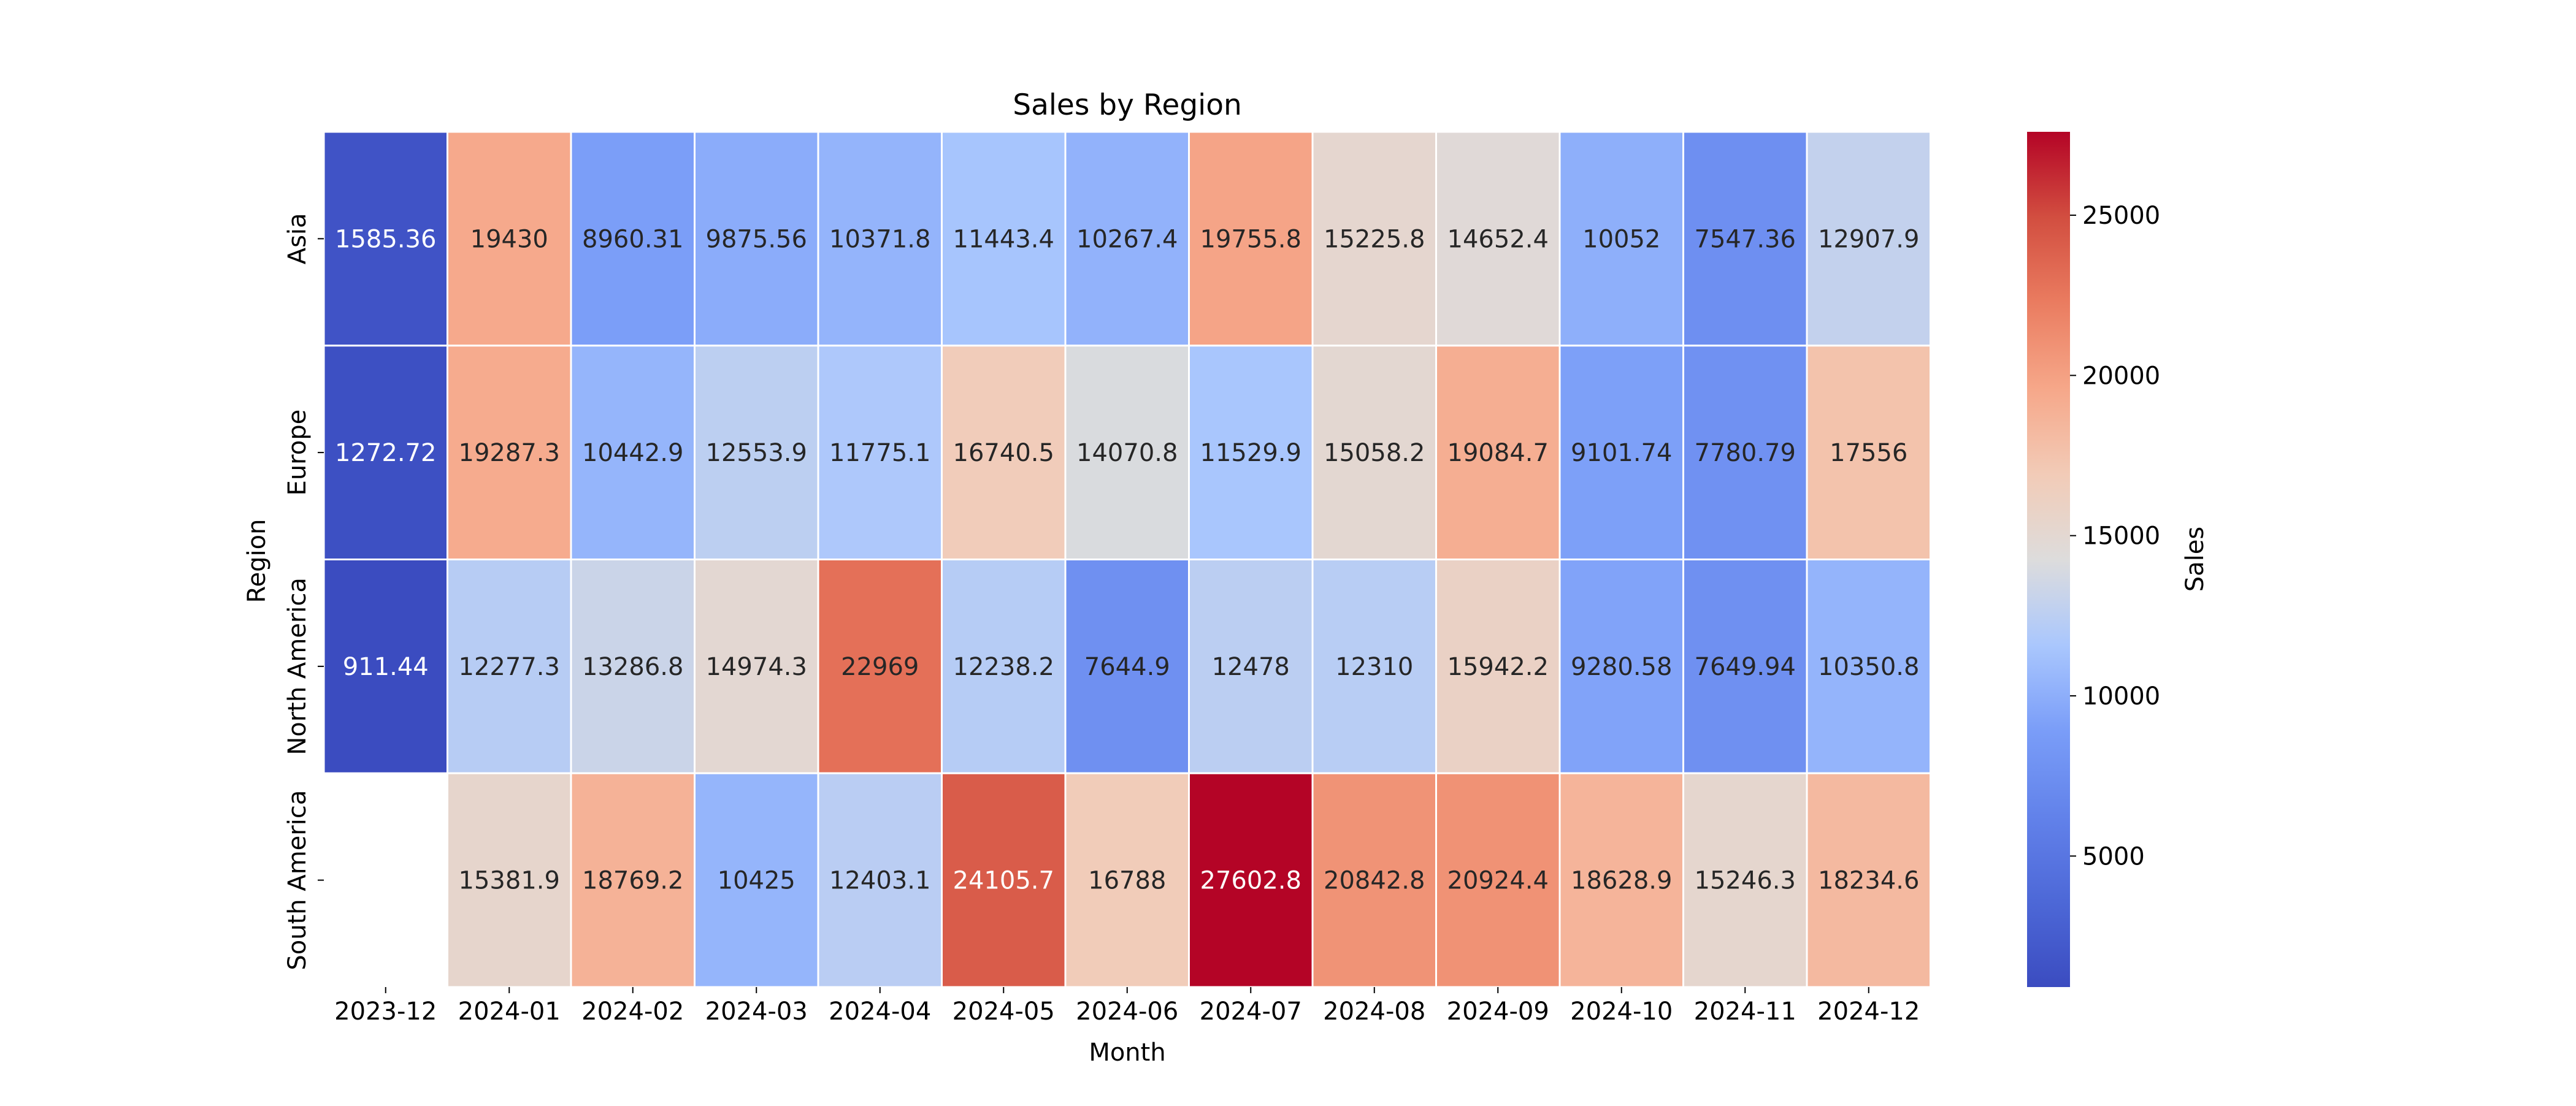  Describe the element at coordinates (1127, 105) in the screenshot. I see `chart-title: Sales by Region` at that location.